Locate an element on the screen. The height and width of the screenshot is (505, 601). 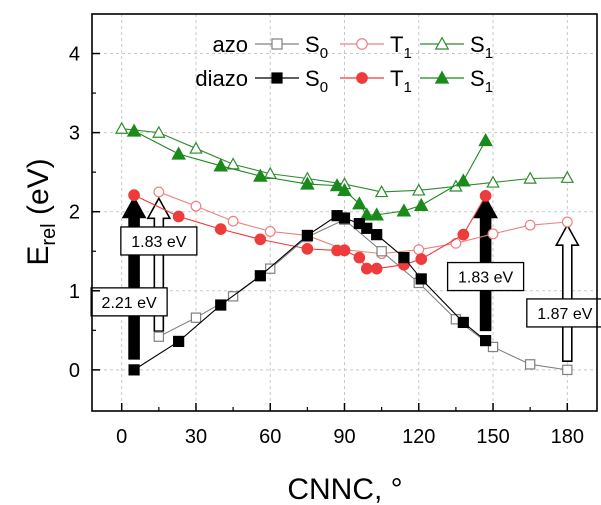
legend-marker-diazo_S1 is located at coordinates (442, 77).